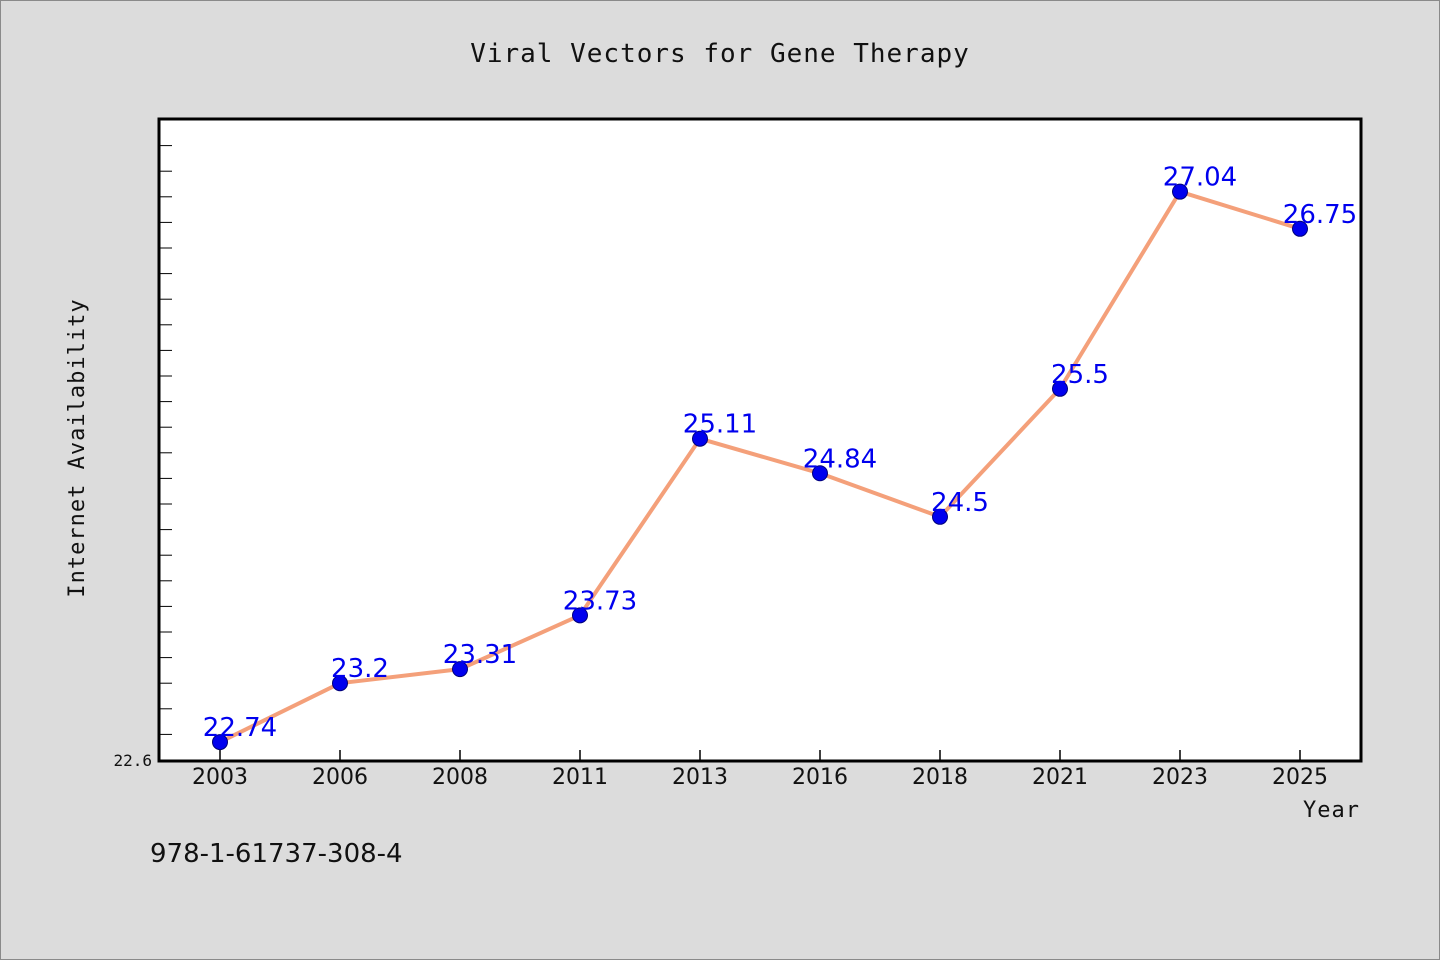 This screenshot has height=960, width=1440. I want to click on data-label: 24.84, so click(840, 459).